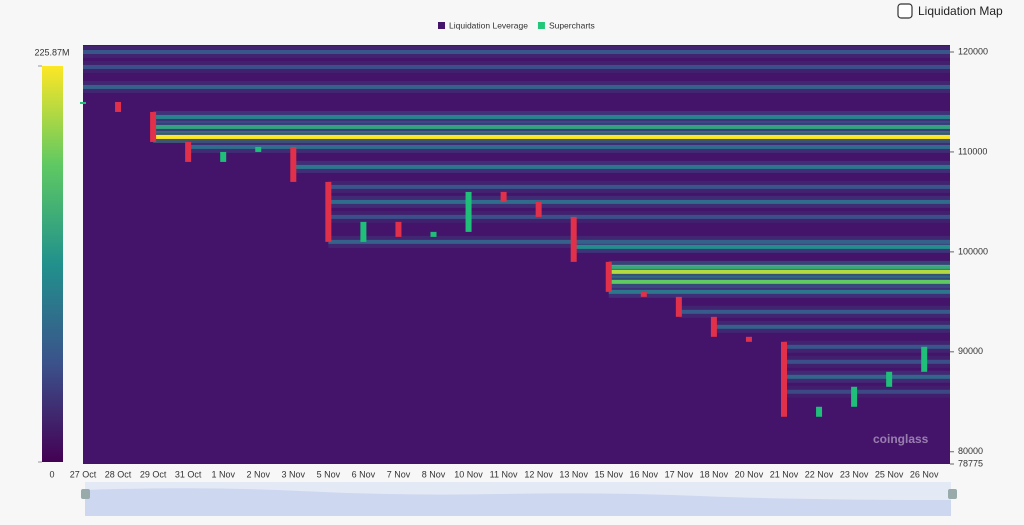  I want to click on x-tick-label: 16 Nov, so click(644, 474).